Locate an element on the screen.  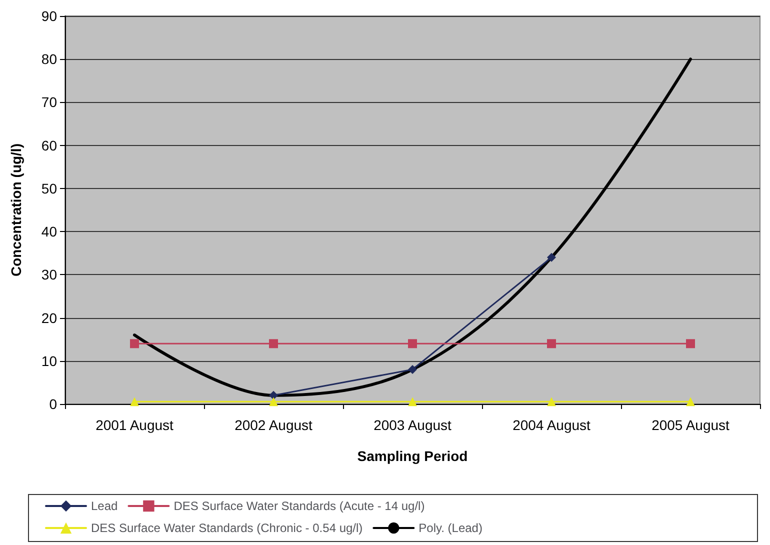
x-tick-label: 2003 August is located at coordinates (413, 425).